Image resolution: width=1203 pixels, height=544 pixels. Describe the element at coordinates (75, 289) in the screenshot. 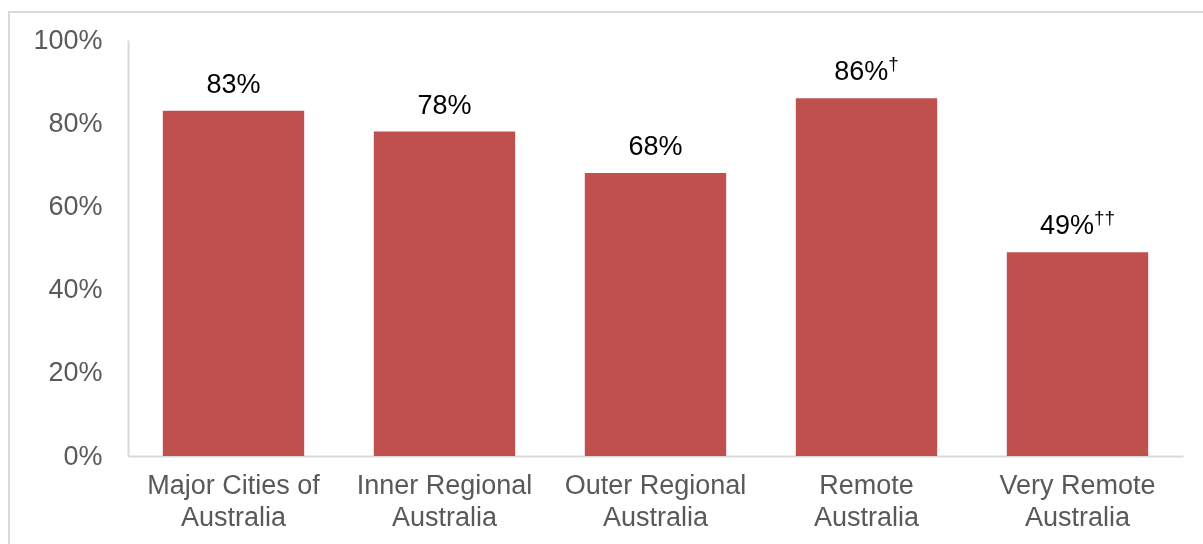

I see `y-tick-label: 40%` at that location.